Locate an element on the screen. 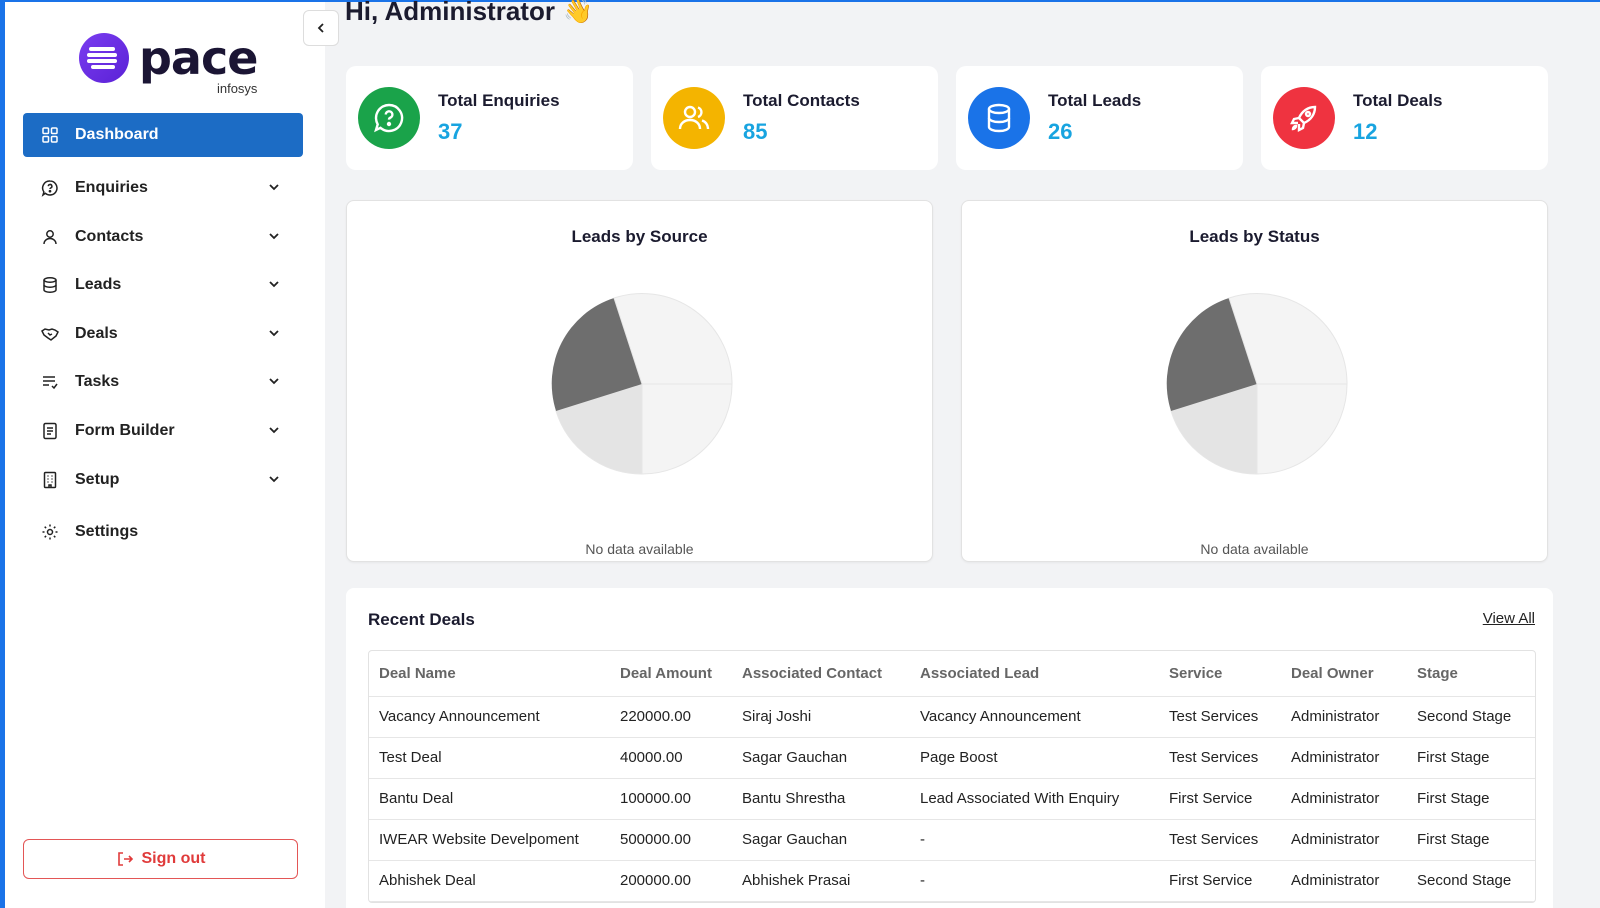 This screenshot has height=908, width=1600. column-header: Associated Lead is located at coordinates (1034, 674).